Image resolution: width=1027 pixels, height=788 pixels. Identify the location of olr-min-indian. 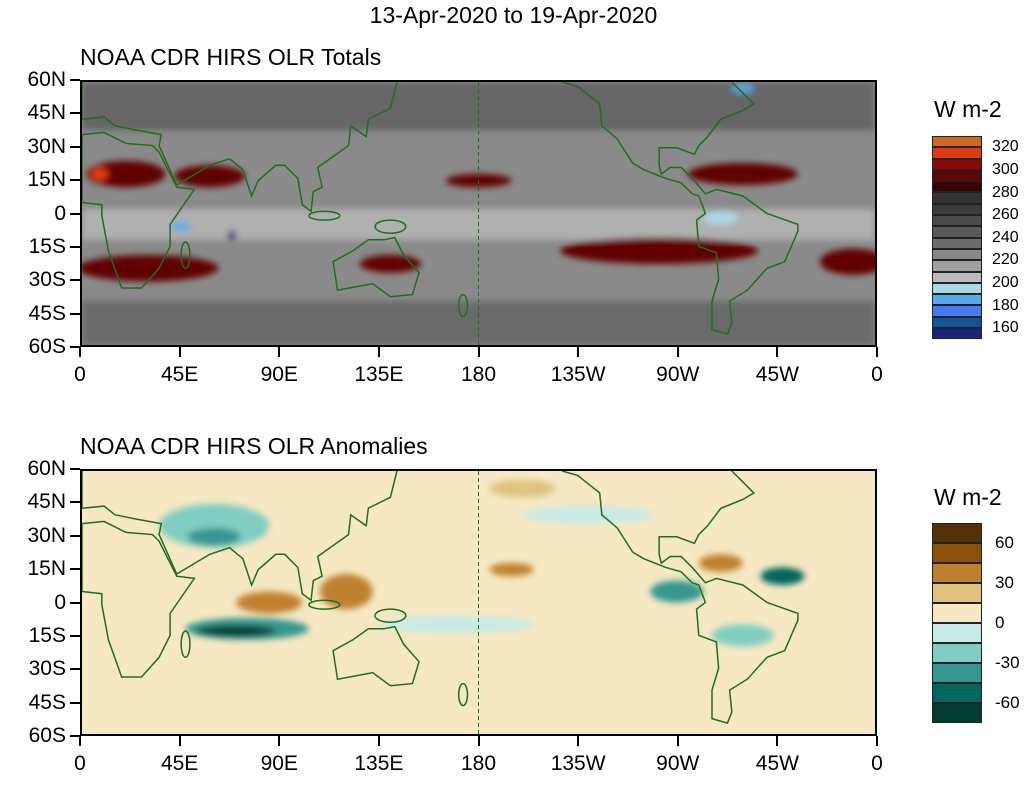
(232, 235).